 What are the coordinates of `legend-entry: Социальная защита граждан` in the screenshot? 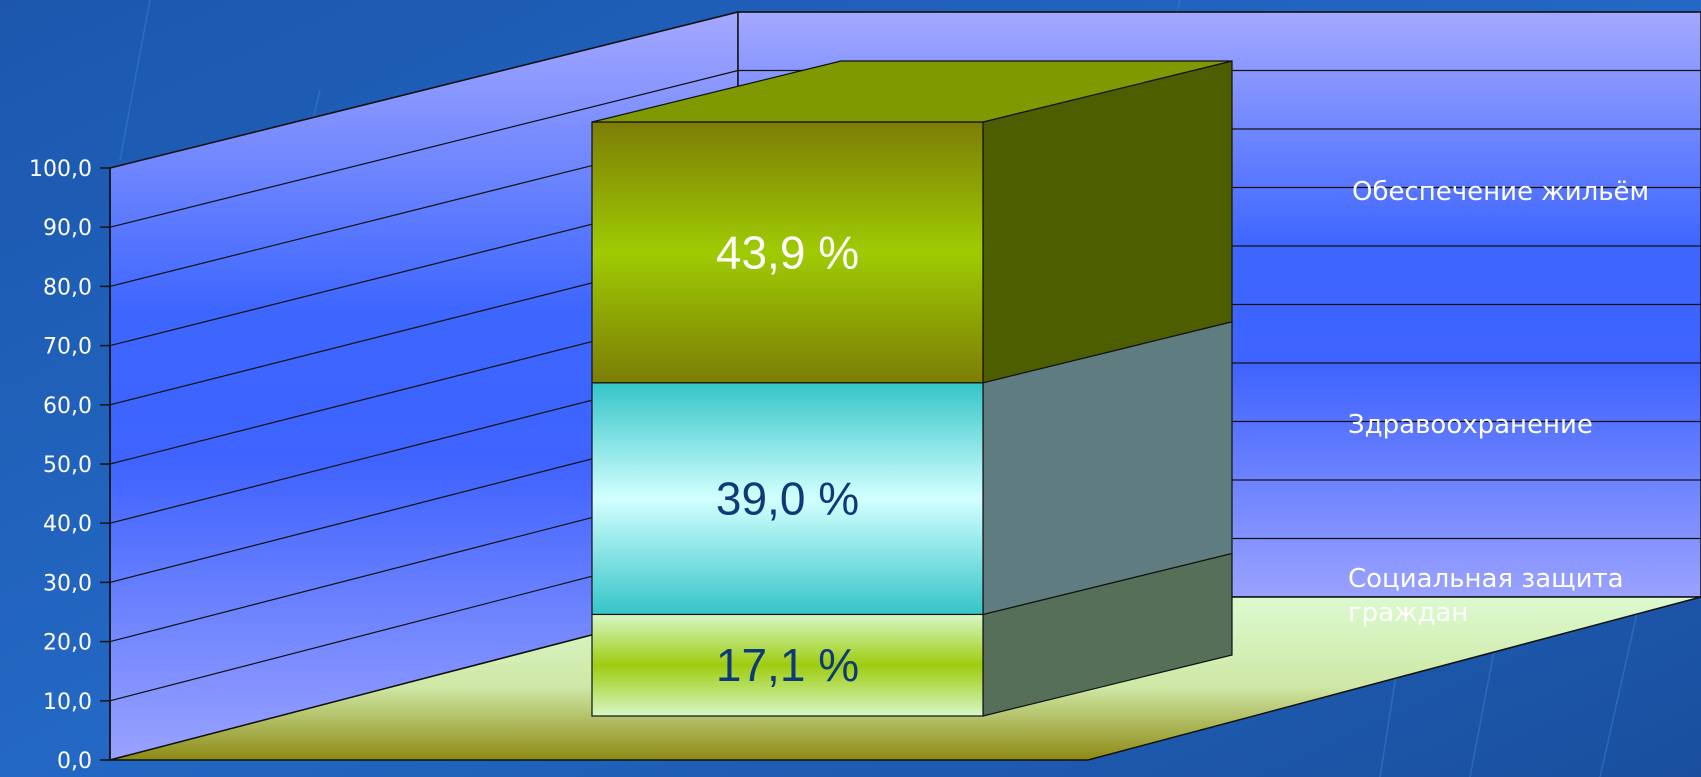 It's located at (1486, 596).